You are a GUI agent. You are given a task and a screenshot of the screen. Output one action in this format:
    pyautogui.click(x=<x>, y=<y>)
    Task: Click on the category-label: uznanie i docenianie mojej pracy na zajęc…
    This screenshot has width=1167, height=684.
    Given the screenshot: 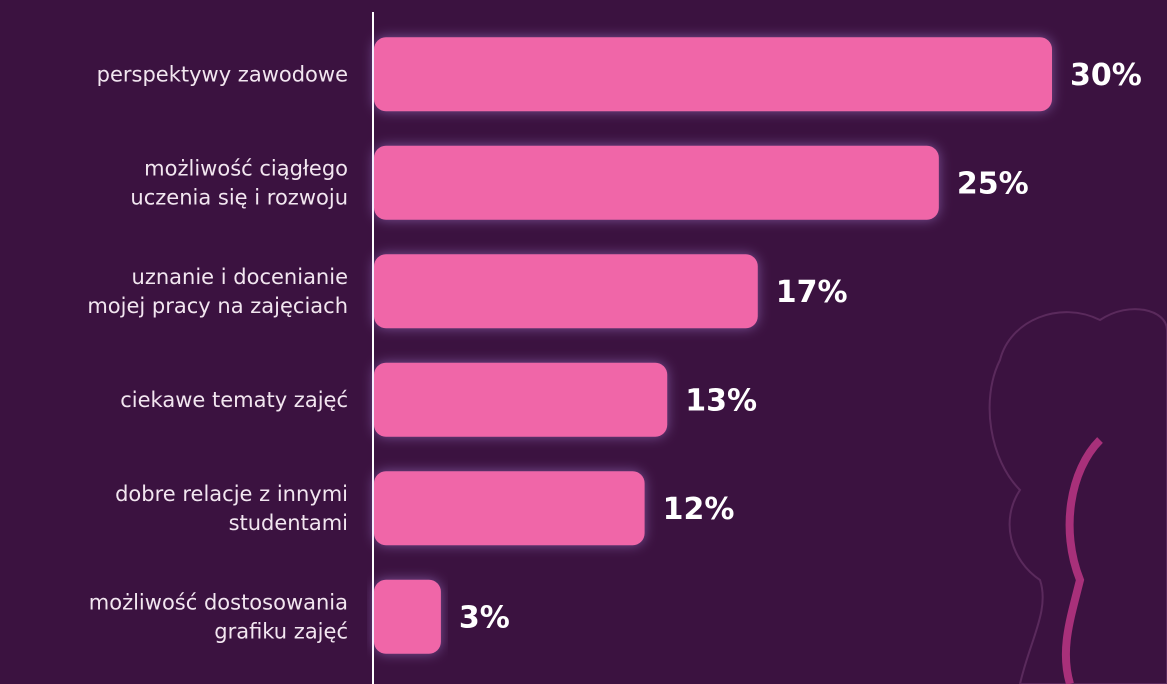 What is the action you would take?
    pyautogui.click(x=217, y=291)
    